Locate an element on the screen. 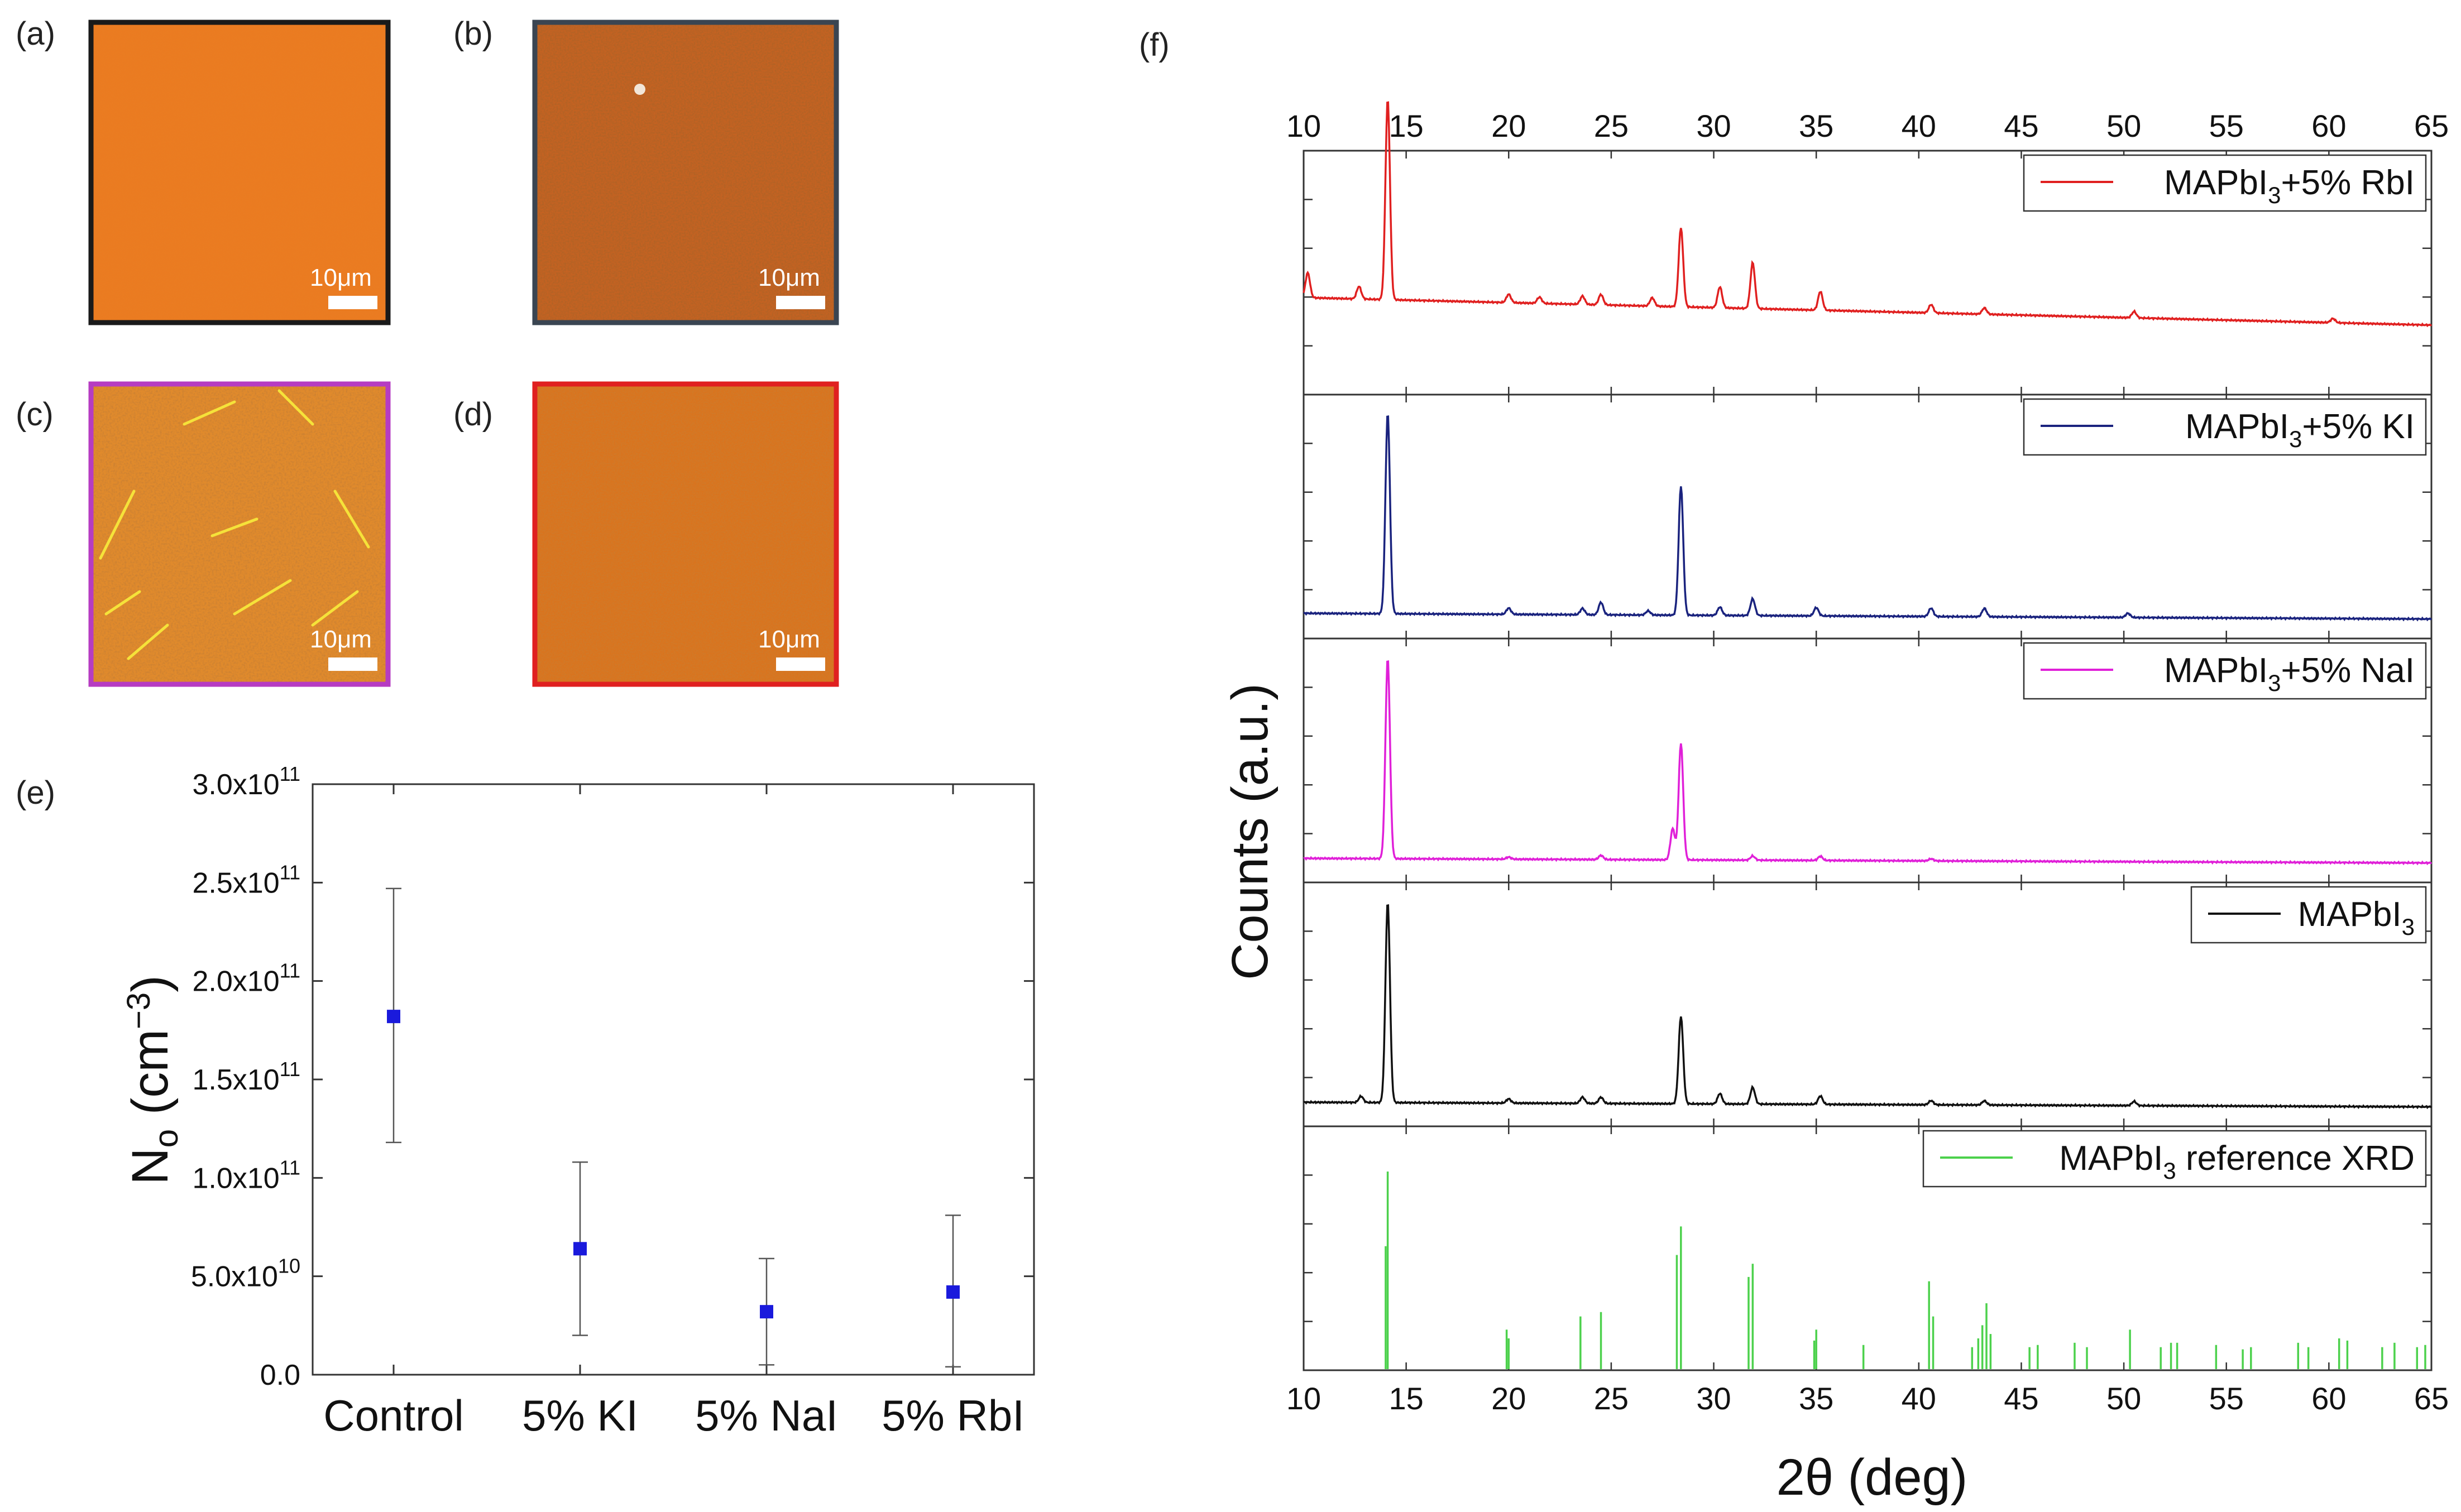 The width and height of the screenshot is (2461, 1512). legend-box: MAPbI3+5% KI is located at coordinates (2225, 427).